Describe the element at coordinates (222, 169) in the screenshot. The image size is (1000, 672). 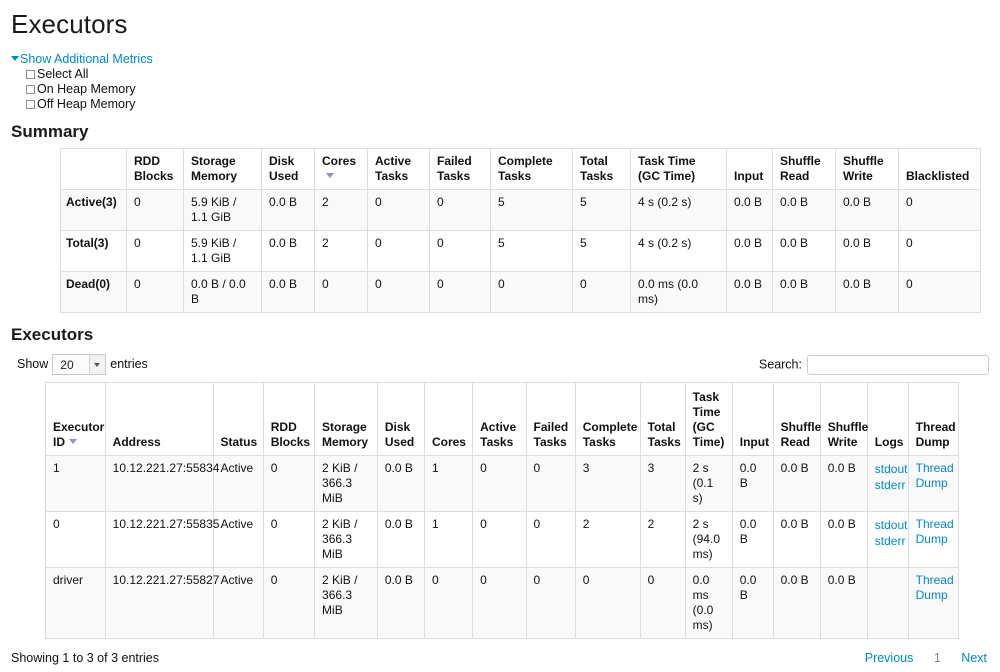
I see `summary-col-storage-memory: Storage Memory` at that location.